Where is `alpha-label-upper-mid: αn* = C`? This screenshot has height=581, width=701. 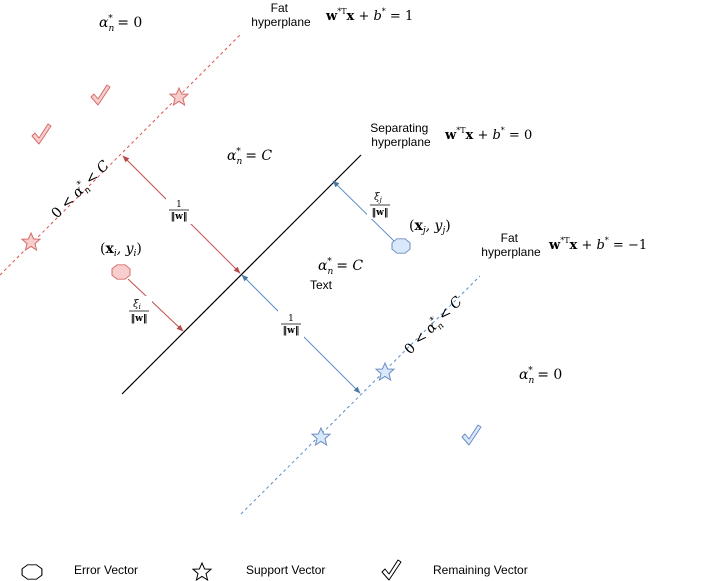 alpha-label-upper-mid: αn* = C is located at coordinates (249, 157).